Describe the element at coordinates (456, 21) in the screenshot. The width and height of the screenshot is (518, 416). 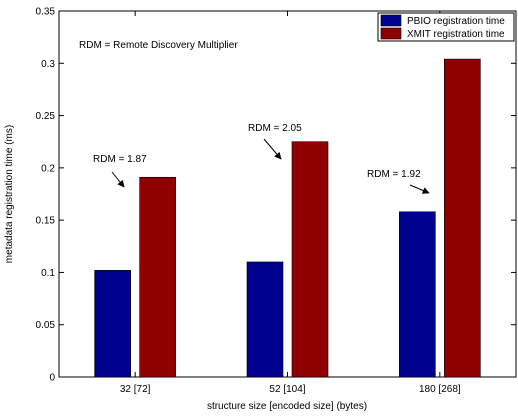
I see `legend-label-pbio: PBIO registration time` at that location.